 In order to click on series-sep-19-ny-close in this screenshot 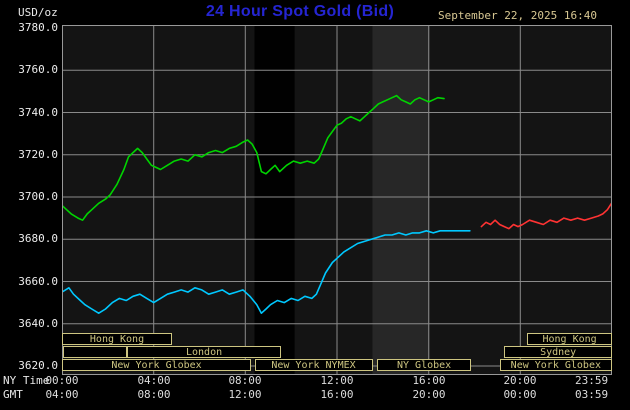, I will do `click(266, 272)`.